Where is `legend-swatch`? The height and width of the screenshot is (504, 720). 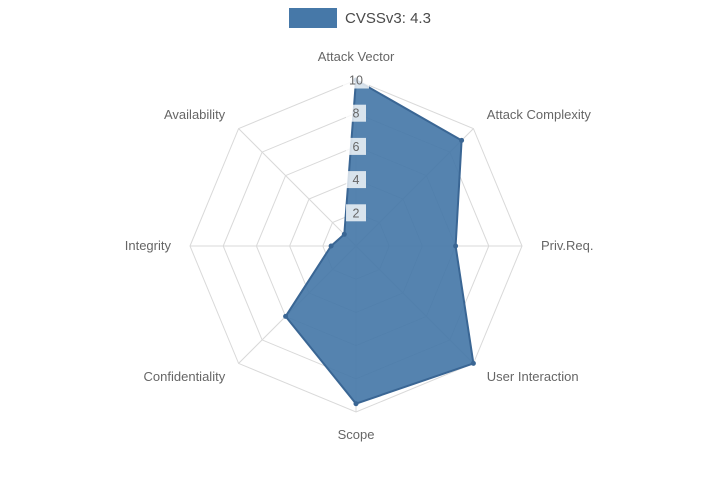
legend-swatch is located at coordinates (313, 18).